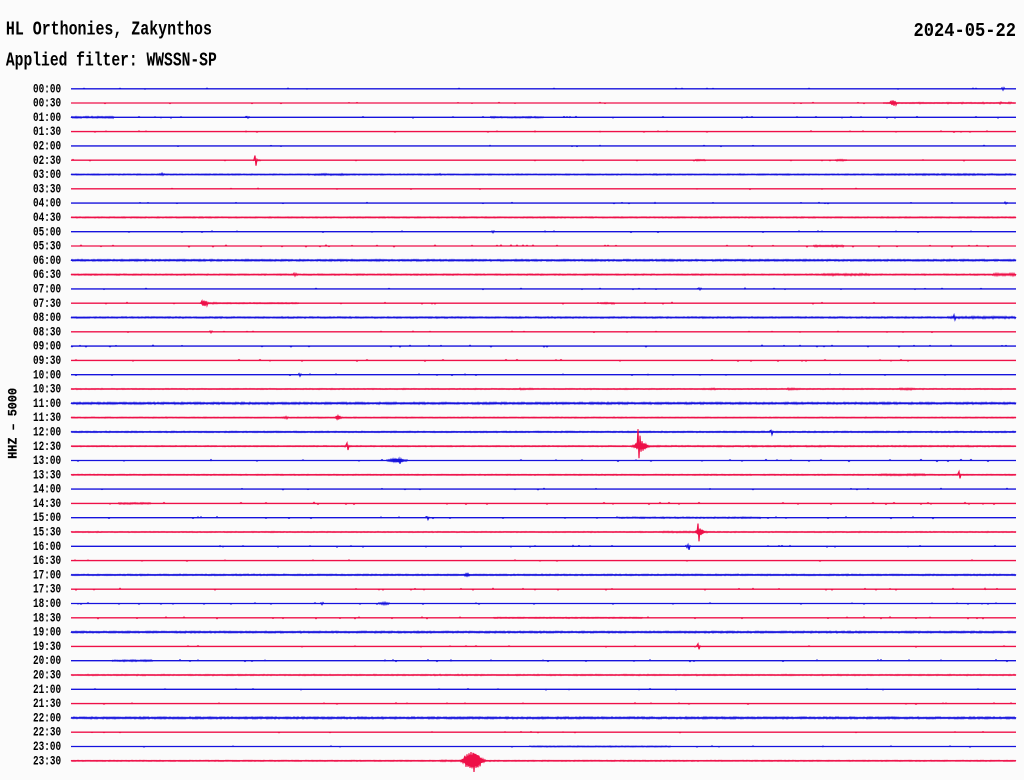  Describe the element at coordinates (47, 162) in the screenshot. I see `svg-text: 02:30` at that location.